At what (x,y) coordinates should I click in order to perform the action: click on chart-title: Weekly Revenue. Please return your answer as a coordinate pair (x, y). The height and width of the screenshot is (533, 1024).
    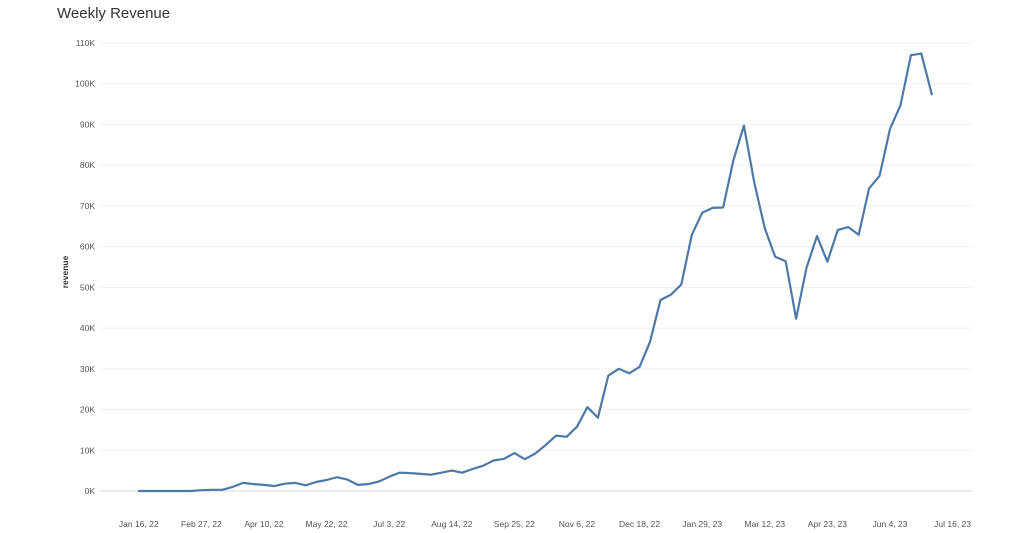
    Looking at the image, I should click on (114, 13).